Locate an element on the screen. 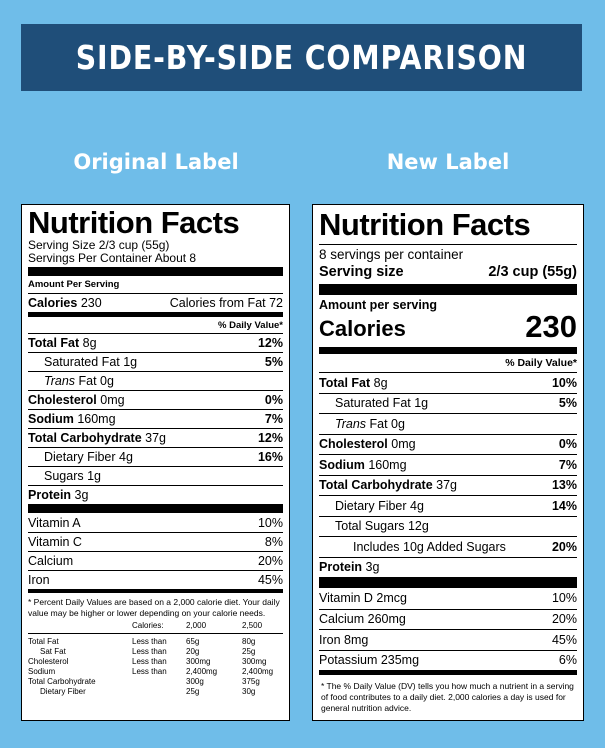 This screenshot has width=605, height=748. serving-size: Serving Size 2/3 cup (55g) is located at coordinates (99, 245).